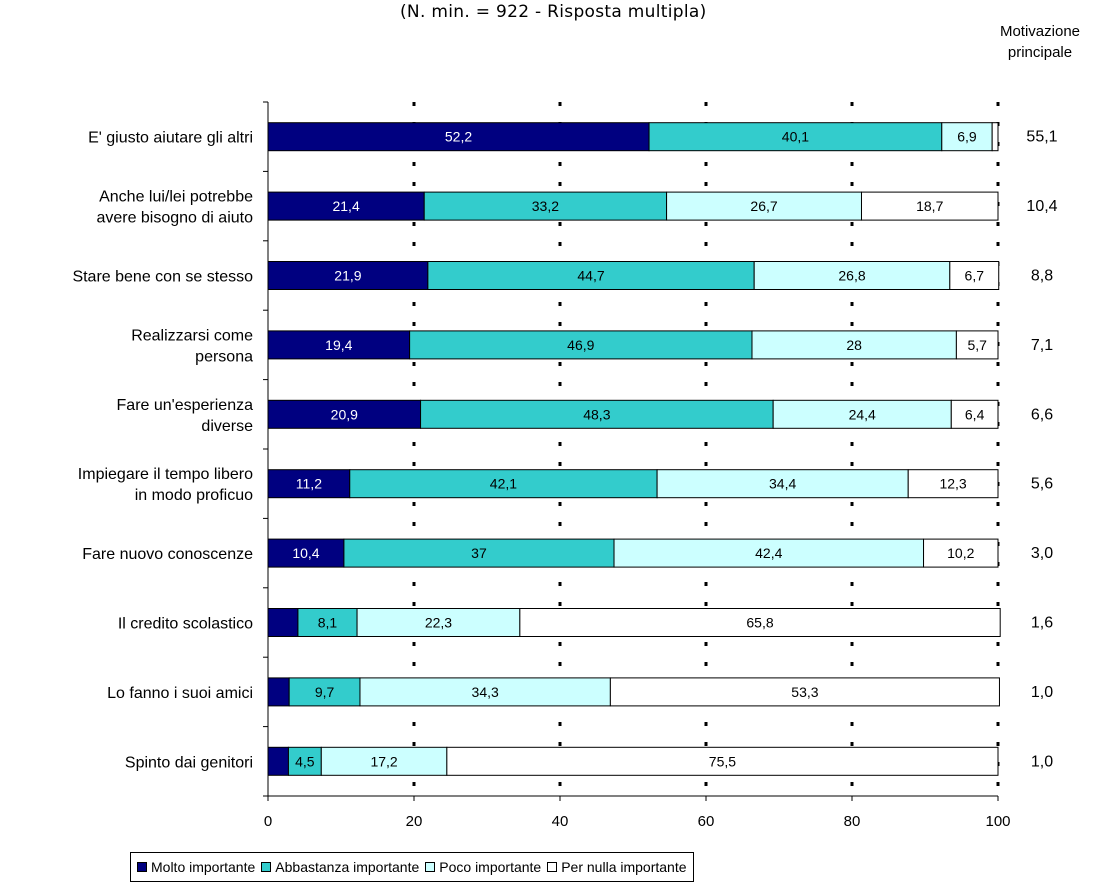 The width and height of the screenshot is (1097, 886). Describe the element at coordinates (763, 206) in the screenshot. I see `data-label-poco-1: 26,7` at that location.